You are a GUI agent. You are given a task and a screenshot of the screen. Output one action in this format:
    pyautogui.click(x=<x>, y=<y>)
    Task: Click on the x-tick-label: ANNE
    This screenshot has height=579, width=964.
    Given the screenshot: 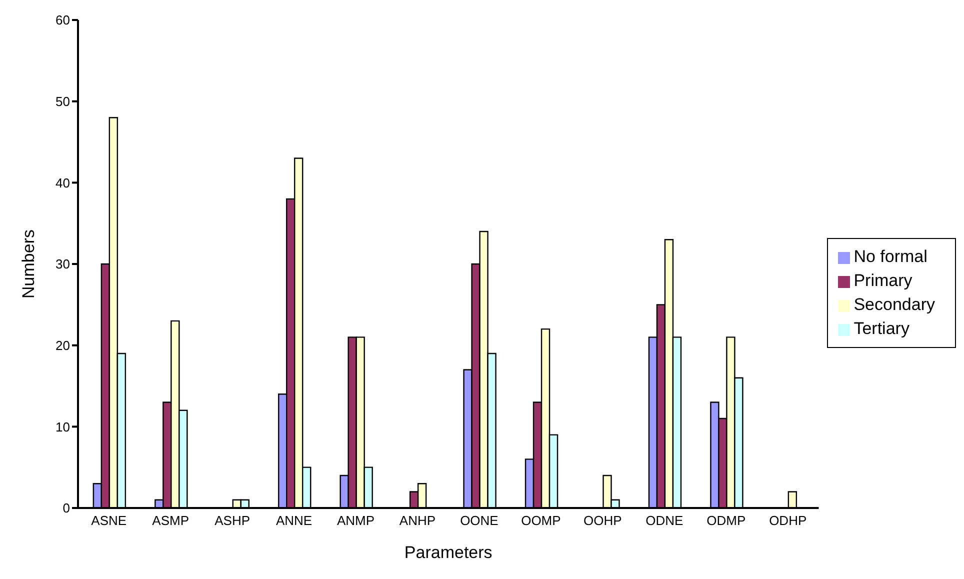 What is the action you would take?
    pyautogui.click(x=294, y=520)
    